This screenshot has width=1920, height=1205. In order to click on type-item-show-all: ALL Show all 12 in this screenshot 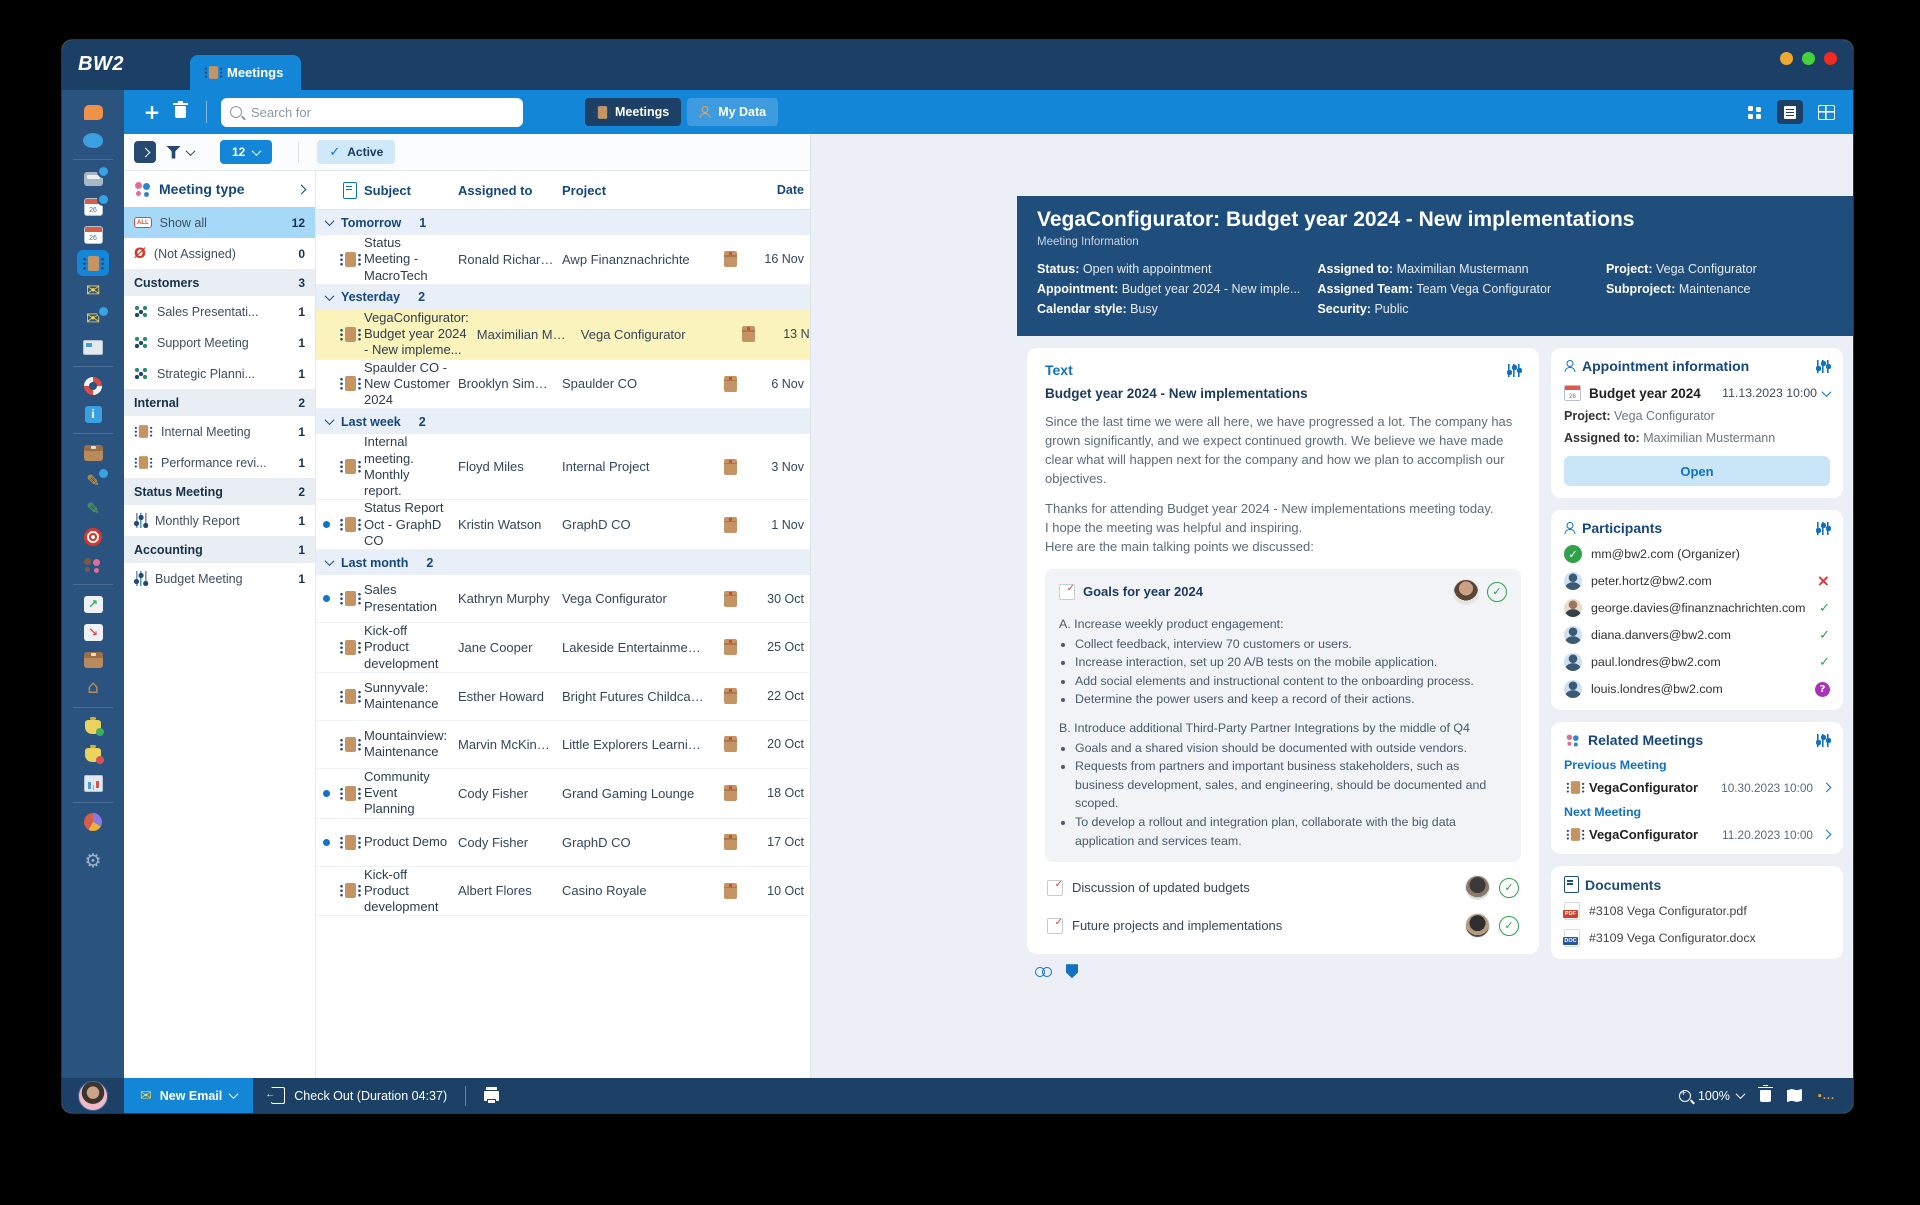, I will do `click(219, 222)`.